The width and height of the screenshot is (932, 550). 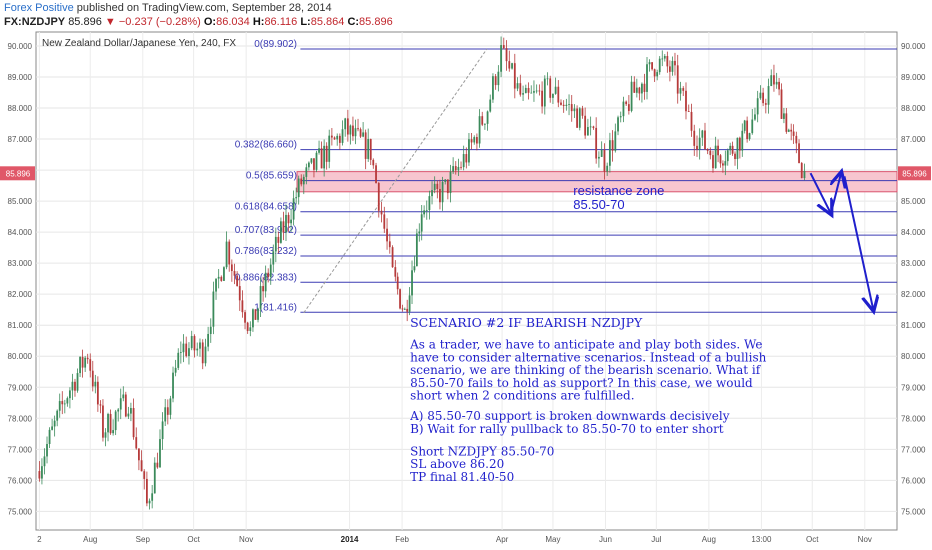 I want to click on y-tick-label-right: 77.000, so click(x=913, y=449).